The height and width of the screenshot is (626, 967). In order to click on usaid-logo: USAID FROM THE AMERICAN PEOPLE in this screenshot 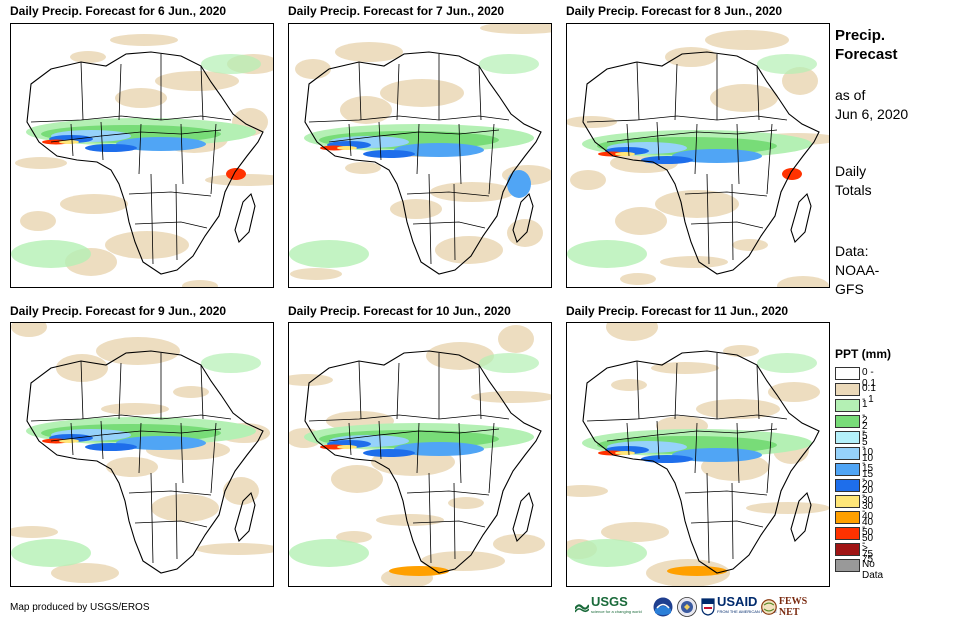, I will do `click(739, 607)`.